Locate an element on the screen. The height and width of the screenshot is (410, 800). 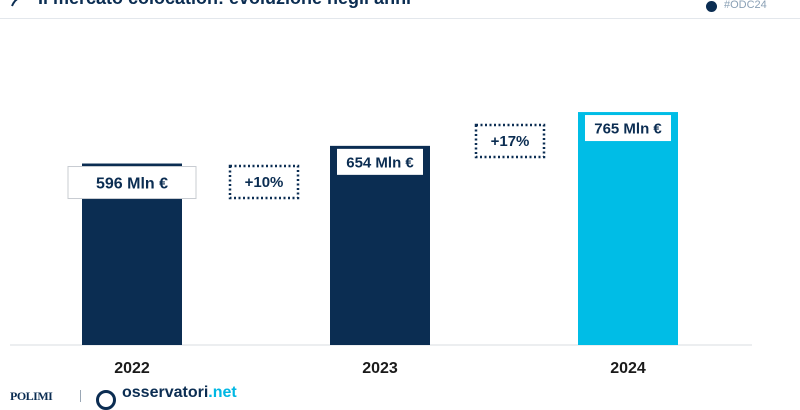
polimi-logo: POLIMI is located at coordinates (31, 396).